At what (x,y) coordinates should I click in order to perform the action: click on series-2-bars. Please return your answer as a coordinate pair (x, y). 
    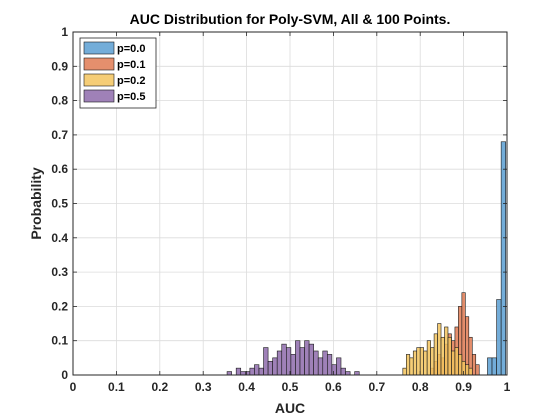
    Looking at the image, I should click on (437, 349).